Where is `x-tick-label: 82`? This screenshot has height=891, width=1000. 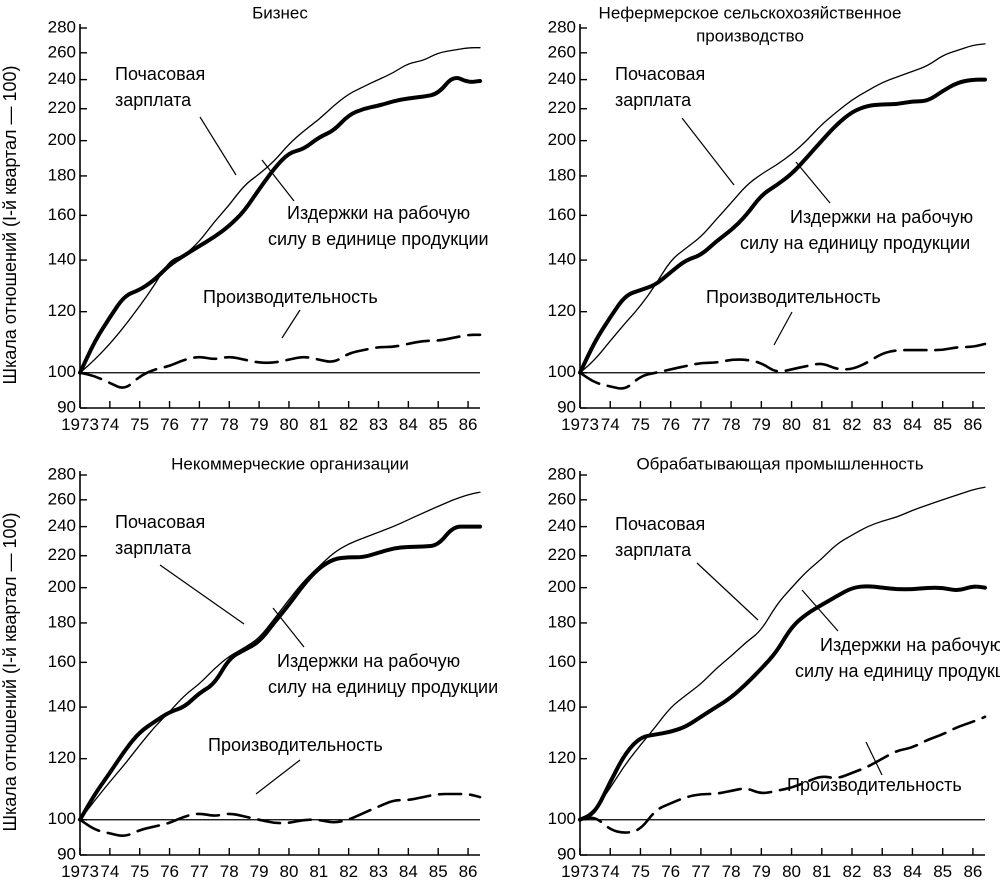 x-tick-label: 82 is located at coordinates (348, 424).